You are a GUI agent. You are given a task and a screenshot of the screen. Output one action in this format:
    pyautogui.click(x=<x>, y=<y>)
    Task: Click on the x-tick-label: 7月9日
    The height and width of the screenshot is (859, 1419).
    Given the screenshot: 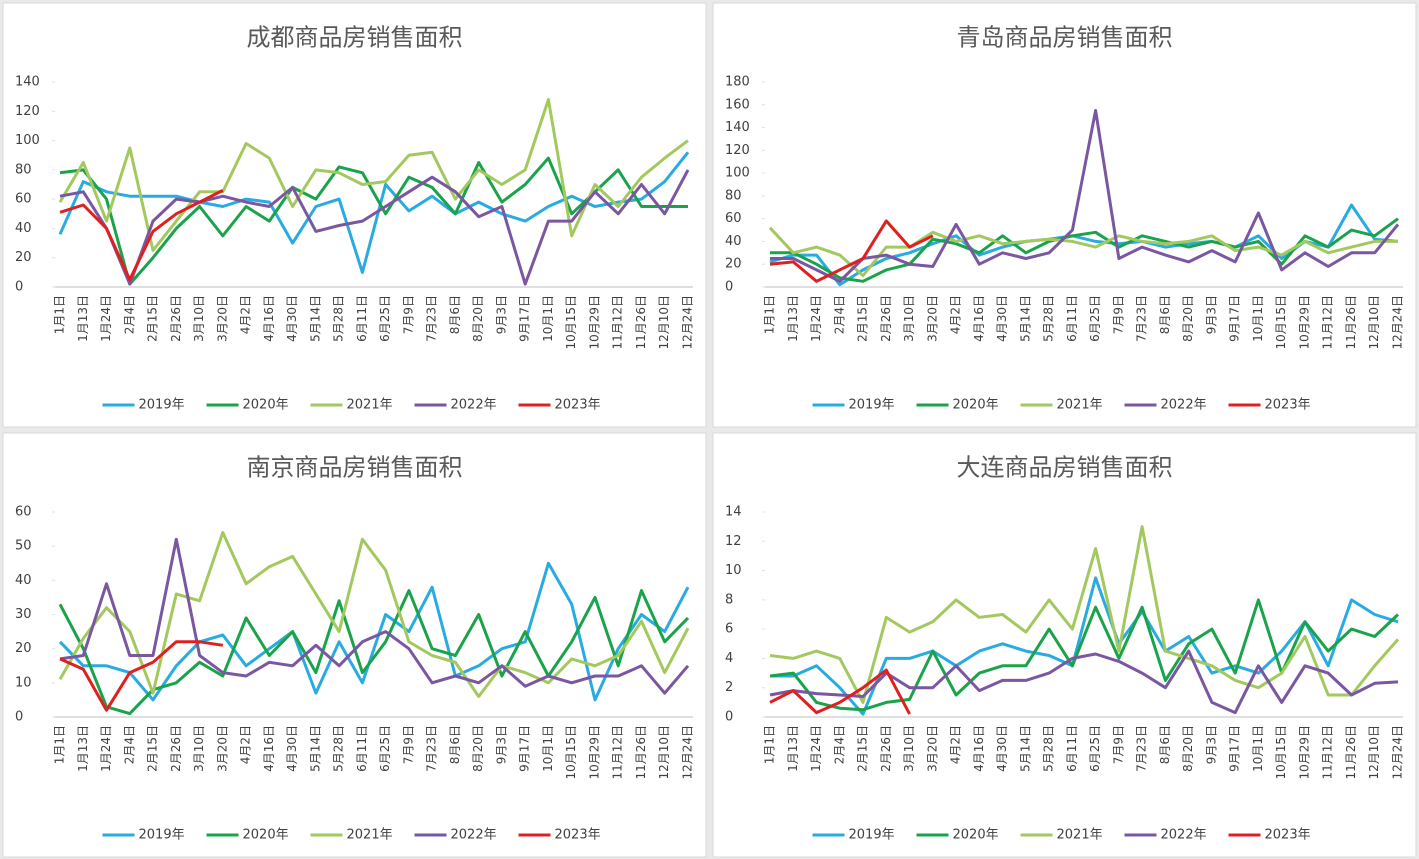 What is the action you would take?
    pyautogui.click(x=408, y=314)
    